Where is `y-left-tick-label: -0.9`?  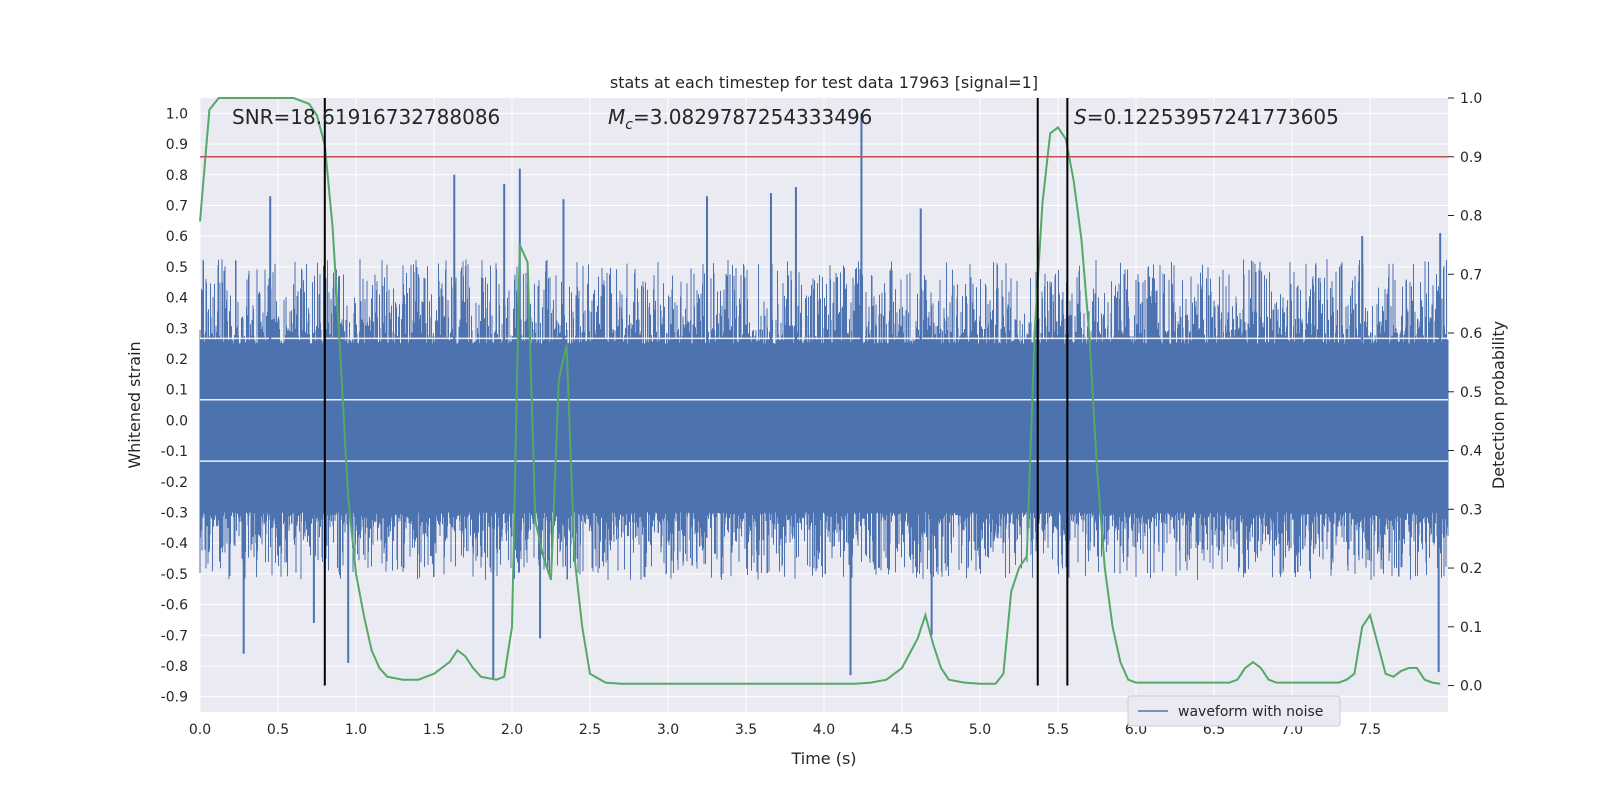
y-left-tick-label: -0.9 is located at coordinates (174, 698).